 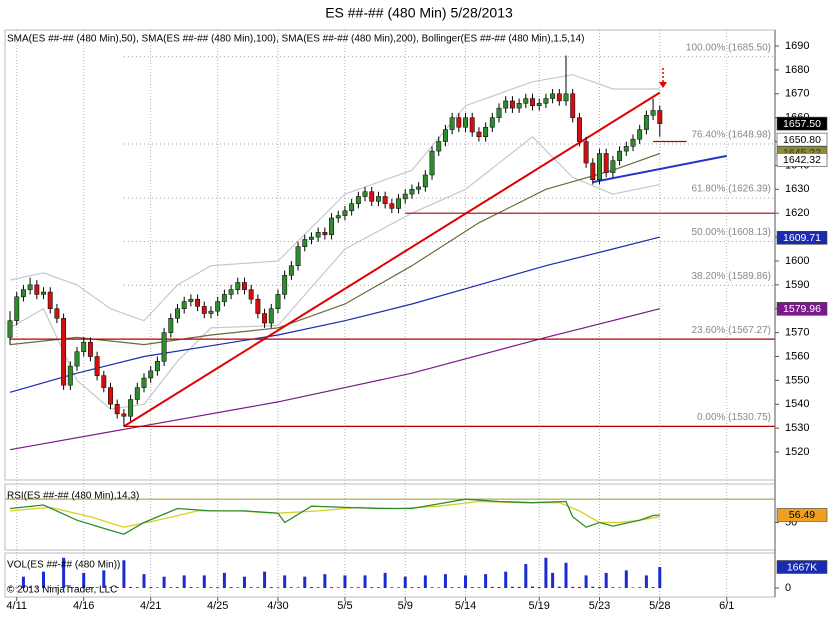 I want to click on fib-label: 50.00% (1608.13), so click(x=731, y=232).